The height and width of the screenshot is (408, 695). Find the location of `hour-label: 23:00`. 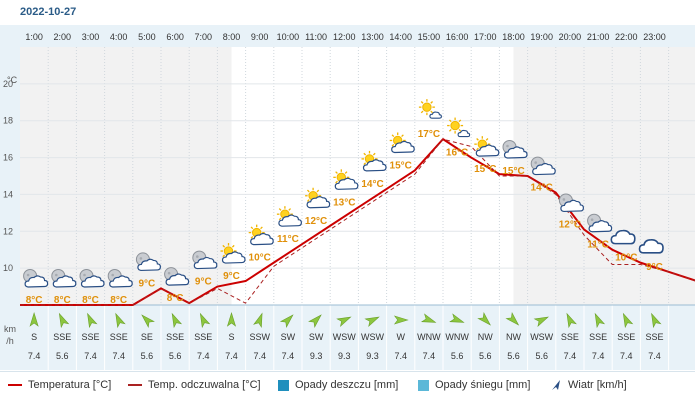

hour-label: 23:00 is located at coordinates (654, 37).